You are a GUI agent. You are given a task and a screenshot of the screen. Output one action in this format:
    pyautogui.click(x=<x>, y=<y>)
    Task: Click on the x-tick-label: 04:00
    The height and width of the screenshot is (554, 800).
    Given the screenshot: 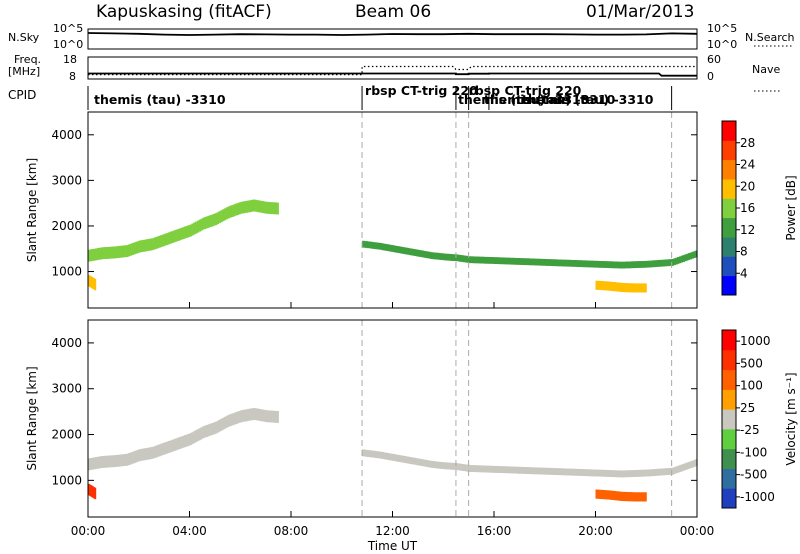 What is the action you would take?
    pyautogui.click(x=189, y=531)
    